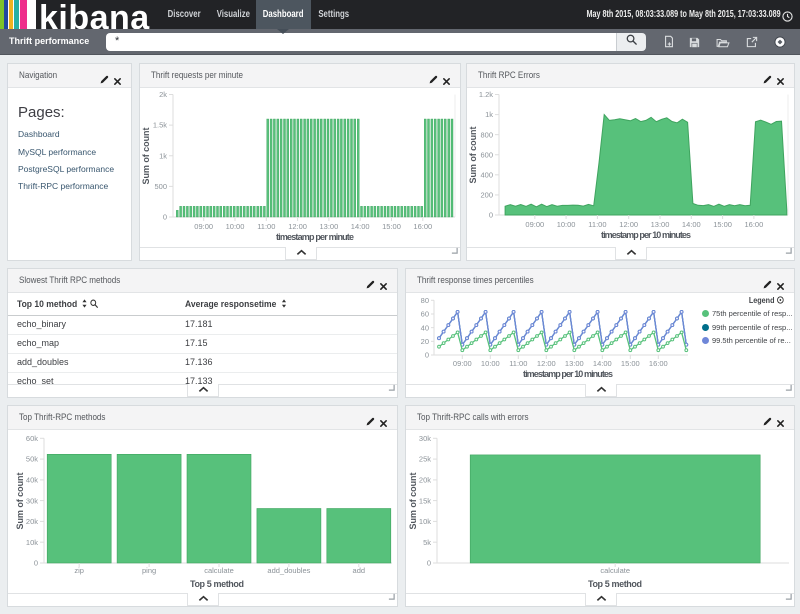  I want to click on svg-text: 60k, so click(32, 438).